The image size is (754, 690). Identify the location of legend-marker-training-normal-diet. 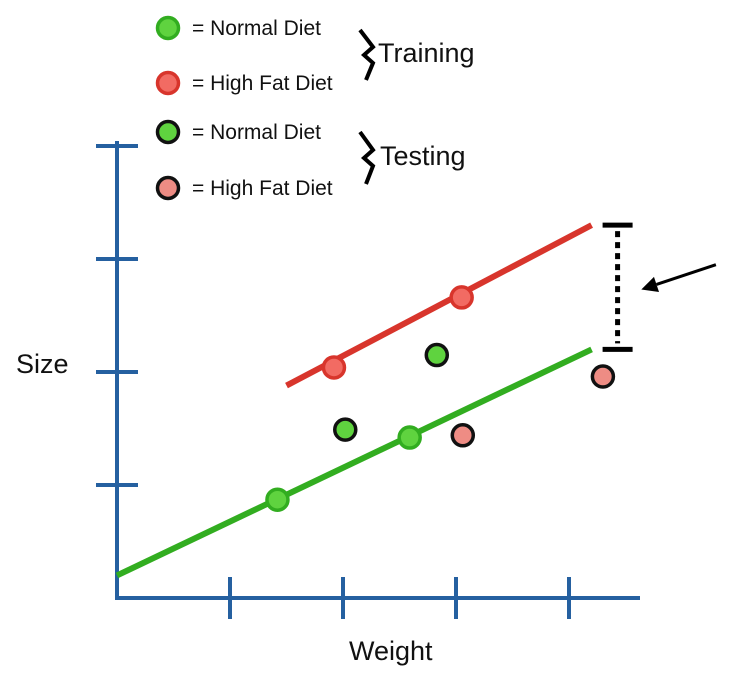
(168, 28).